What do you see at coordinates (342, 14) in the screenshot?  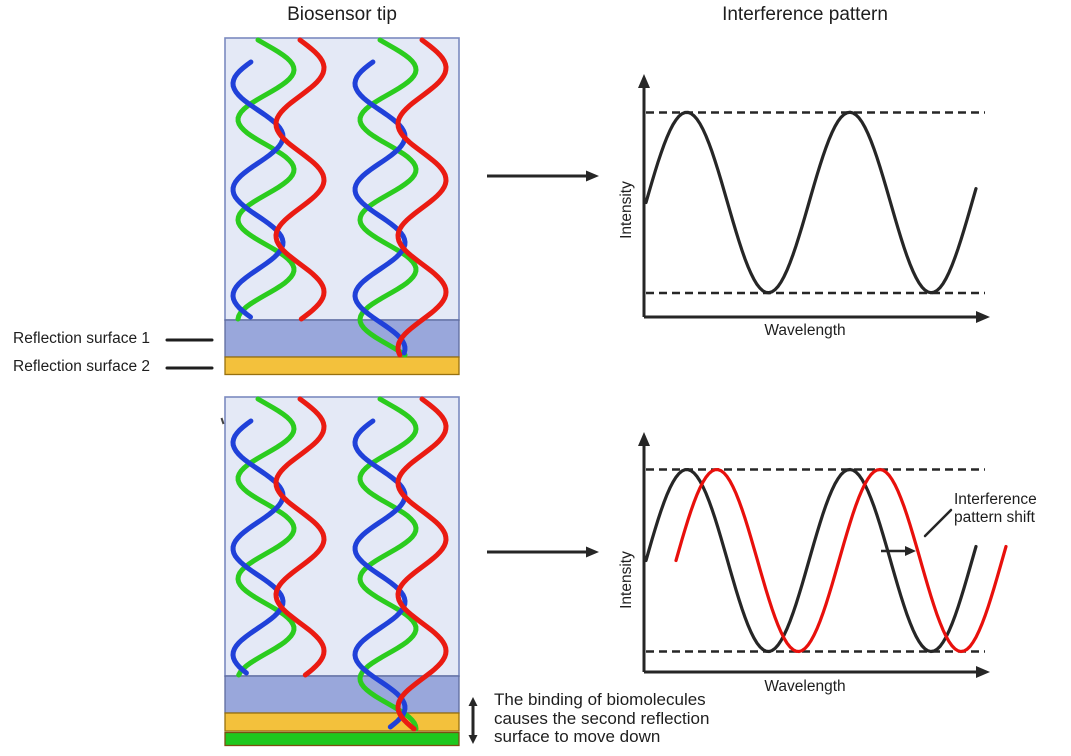 I see `biosensor-tip-title: Biosensor tip` at bounding box center [342, 14].